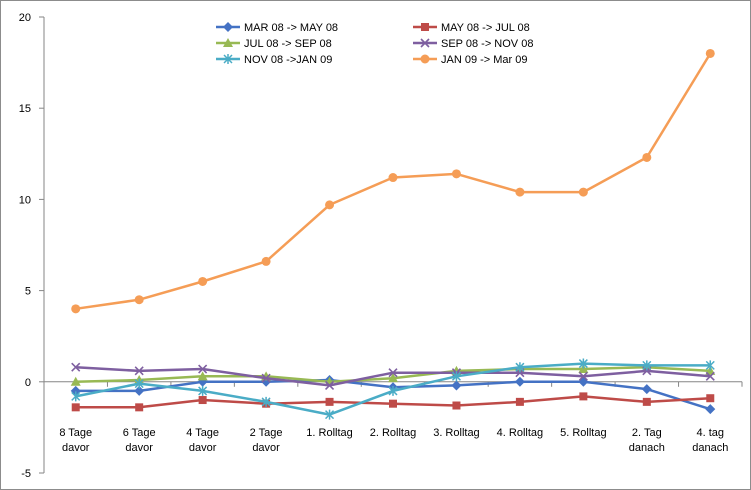 The width and height of the screenshot is (751, 490). I want to click on x-tick-label: 3. Rolltag, so click(456, 433).